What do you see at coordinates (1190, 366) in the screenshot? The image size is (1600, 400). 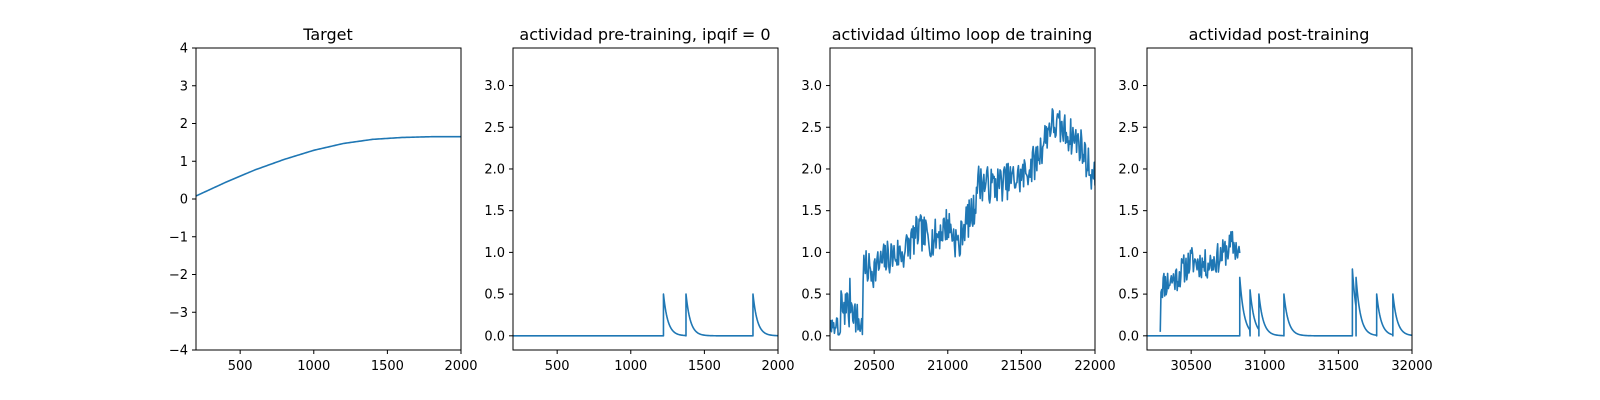 I see `post-training-x-tick-label: 30500` at bounding box center [1190, 366].